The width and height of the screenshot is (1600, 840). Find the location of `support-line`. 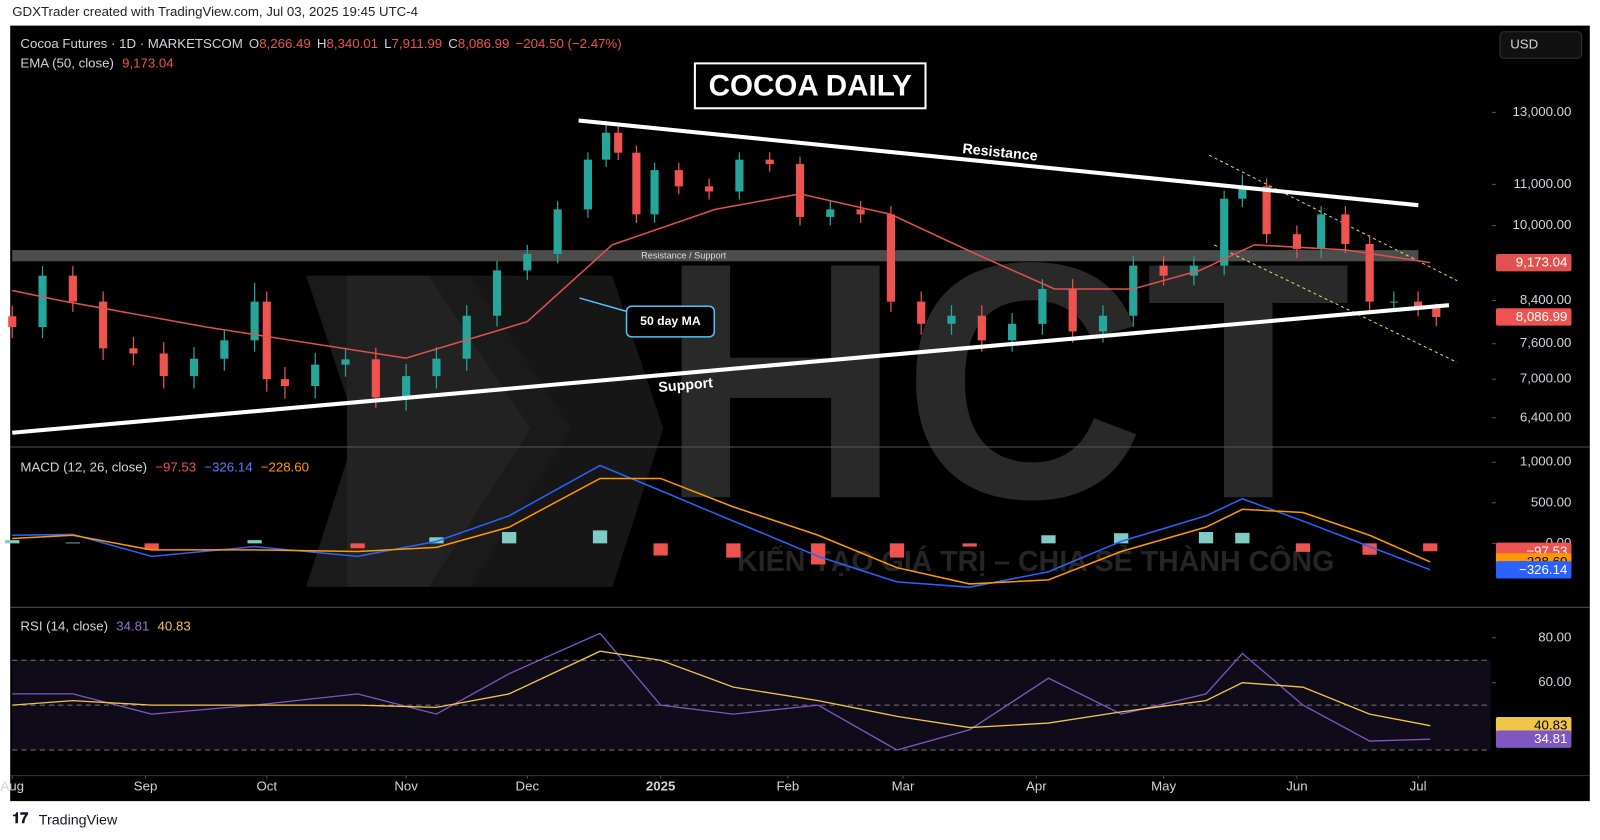

support-line is located at coordinates (731, 369).